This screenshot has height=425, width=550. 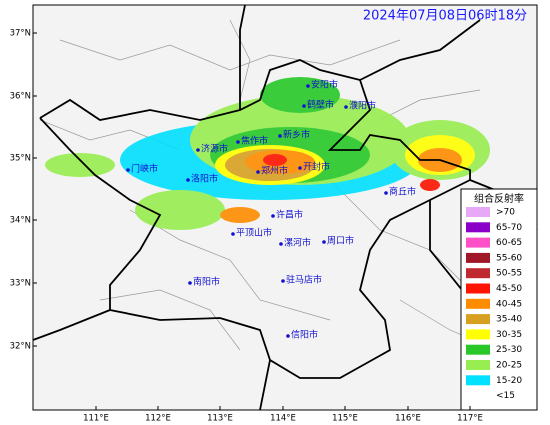 I want to click on lon-label: 116°E, so click(x=408, y=419).